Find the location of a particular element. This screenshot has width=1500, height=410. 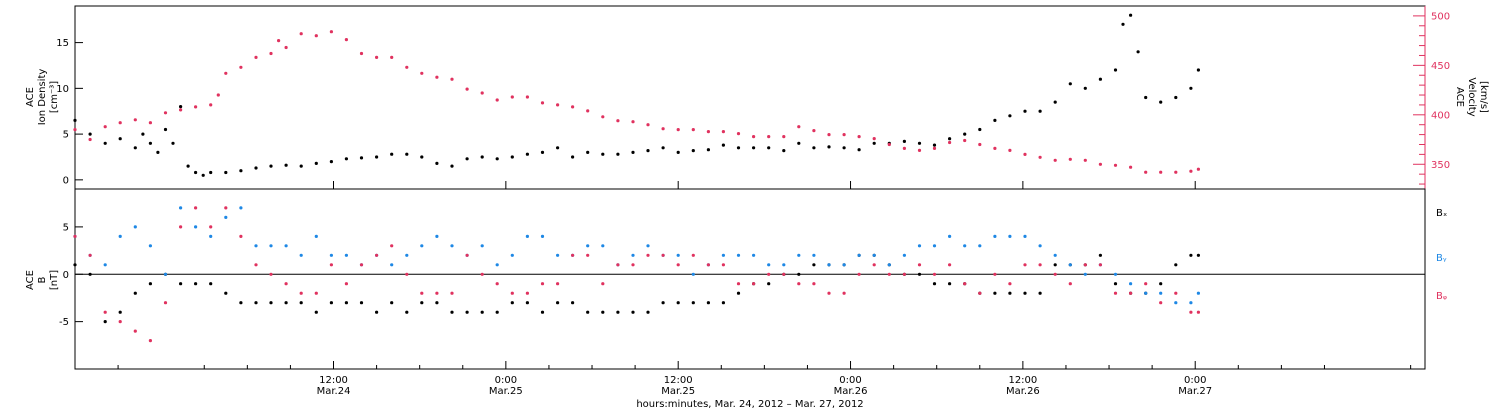

magnetic-field-axis-label-line3: [nT] is located at coordinates (54, 280).